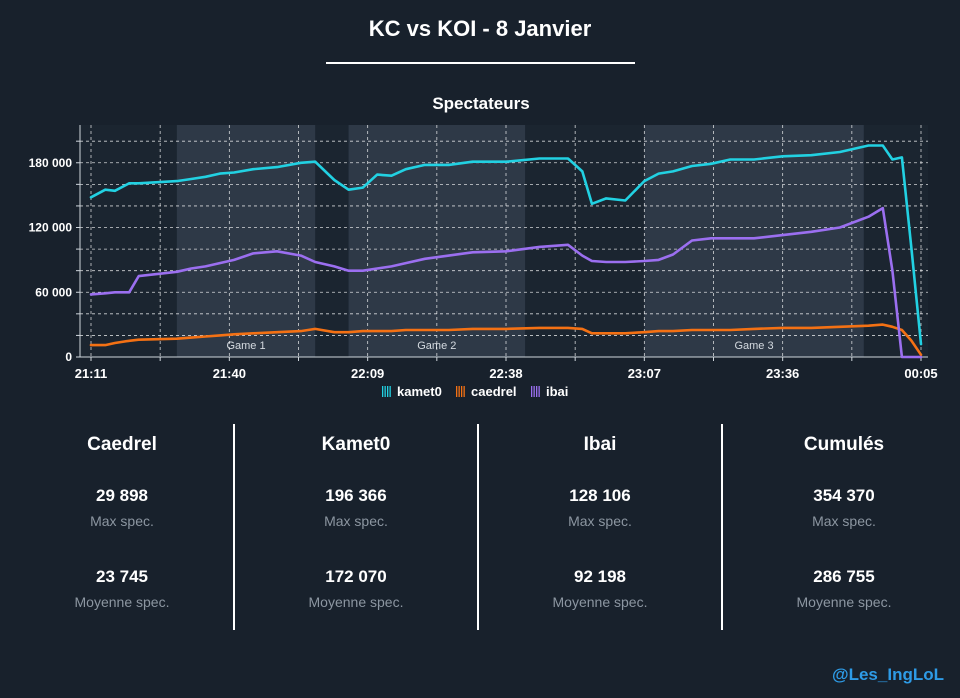  I want to click on chart-title: Spectateurs, so click(480, 103).